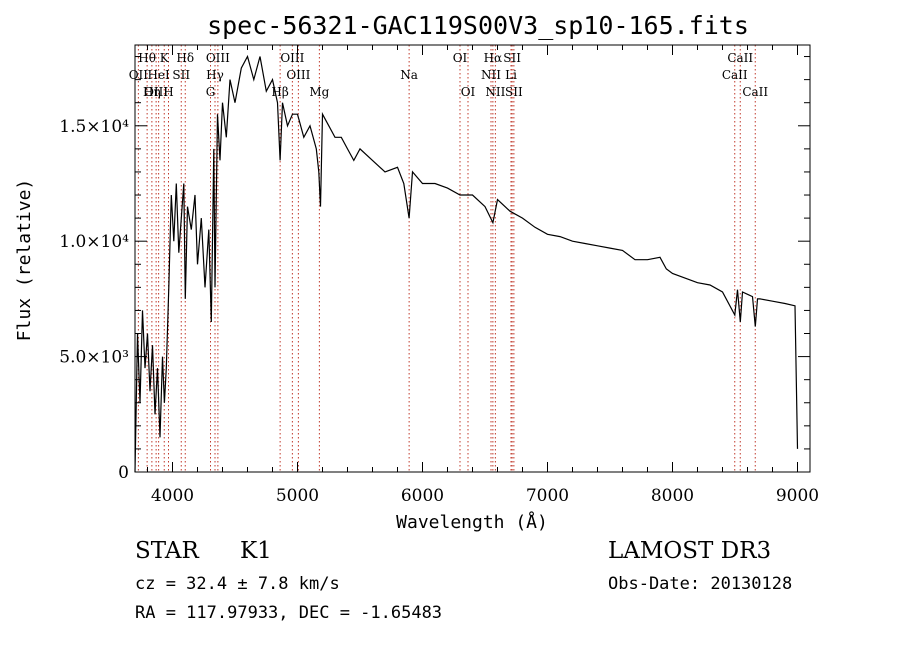 The height and width of the screenshot is (649, 900). I want to click on sky-coordinates: RA = 117.97933, DEC = -1.65483, so click(289, 613).